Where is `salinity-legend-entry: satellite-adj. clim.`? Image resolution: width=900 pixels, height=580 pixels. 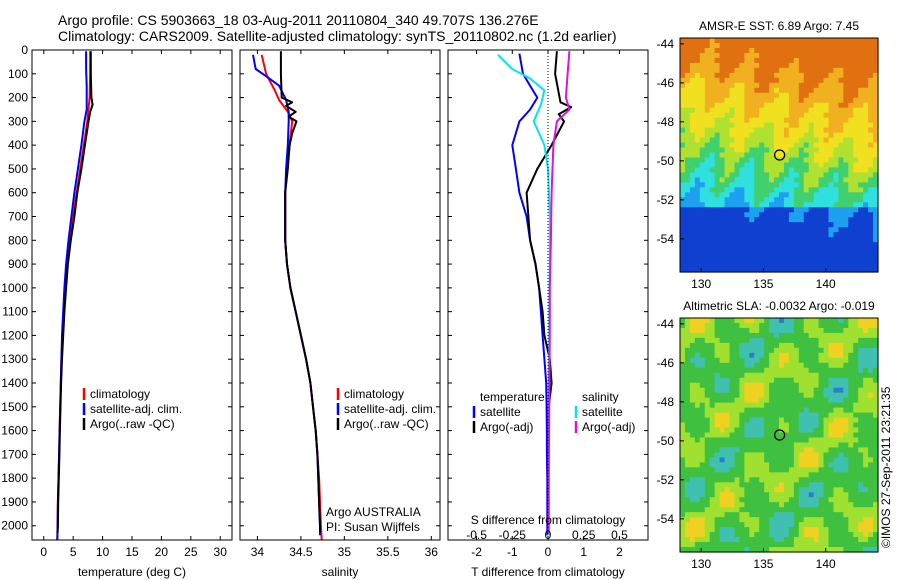
salinity-legend-entry: satellite-adj. clim. is located at coordinates (390, 409).